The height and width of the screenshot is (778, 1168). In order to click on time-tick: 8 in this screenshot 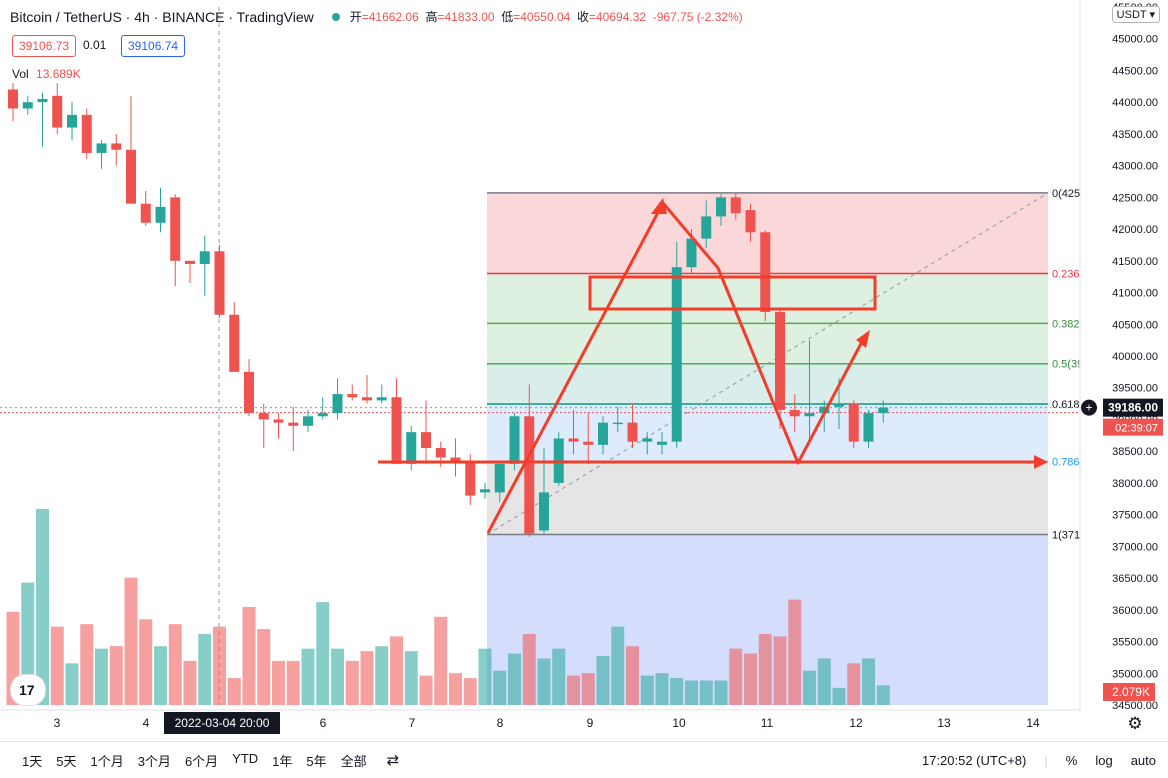, I will do `click(500, 723)`.